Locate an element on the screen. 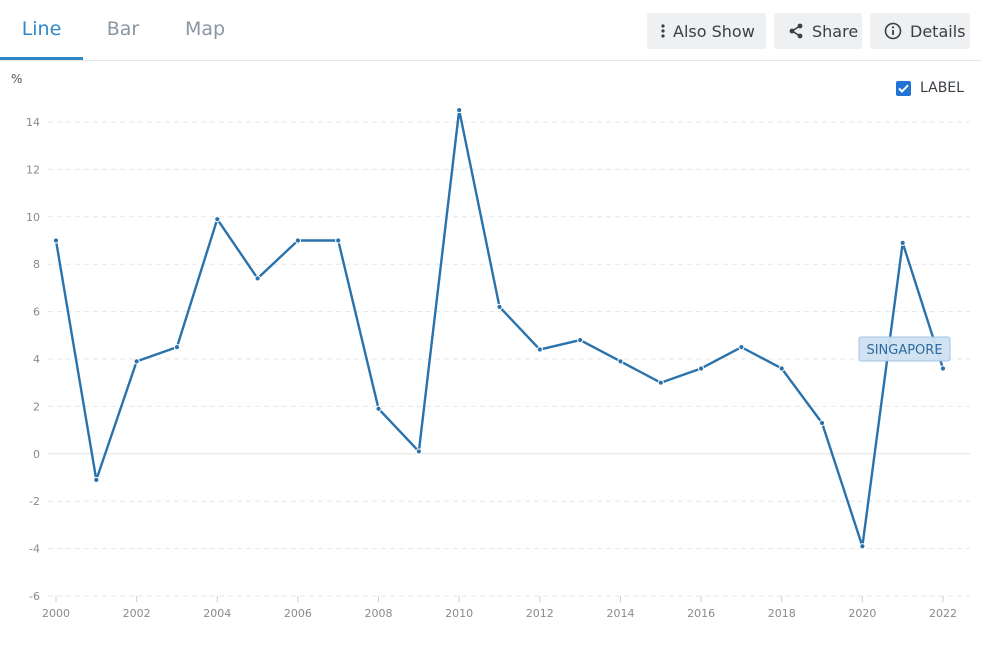  x-tick-label: 2006 is located at coordinates (298, 613).